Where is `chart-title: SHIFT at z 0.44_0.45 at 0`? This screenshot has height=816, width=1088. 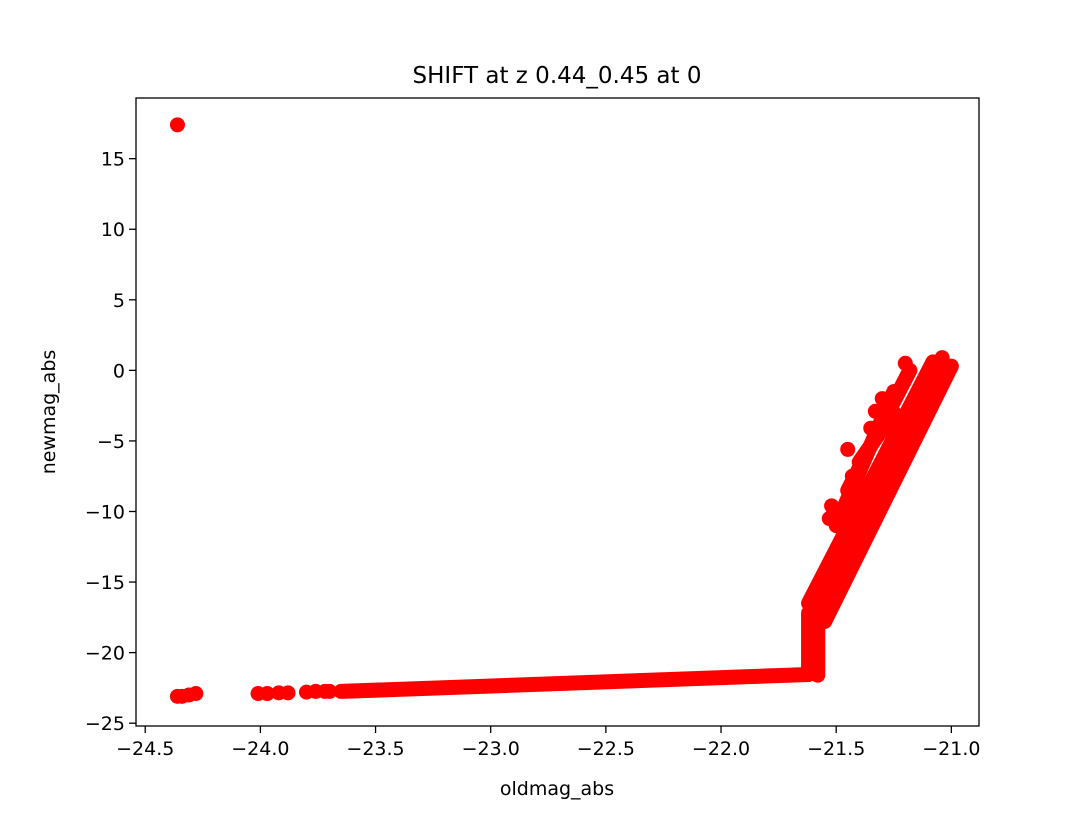 chart-title: SHIFT at z 0.44_0.45 at 0 is located at coordinates (557, 76).